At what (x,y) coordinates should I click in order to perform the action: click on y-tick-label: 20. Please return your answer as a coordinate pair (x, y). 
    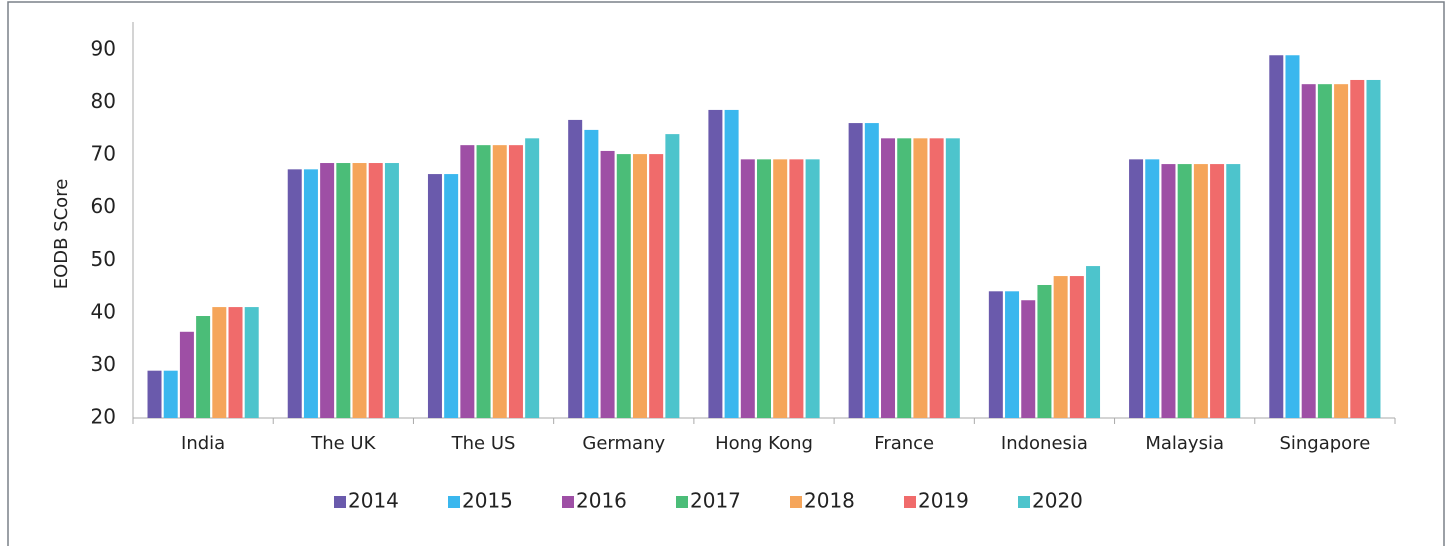
    Looking at the image, I should click on (103, 417).